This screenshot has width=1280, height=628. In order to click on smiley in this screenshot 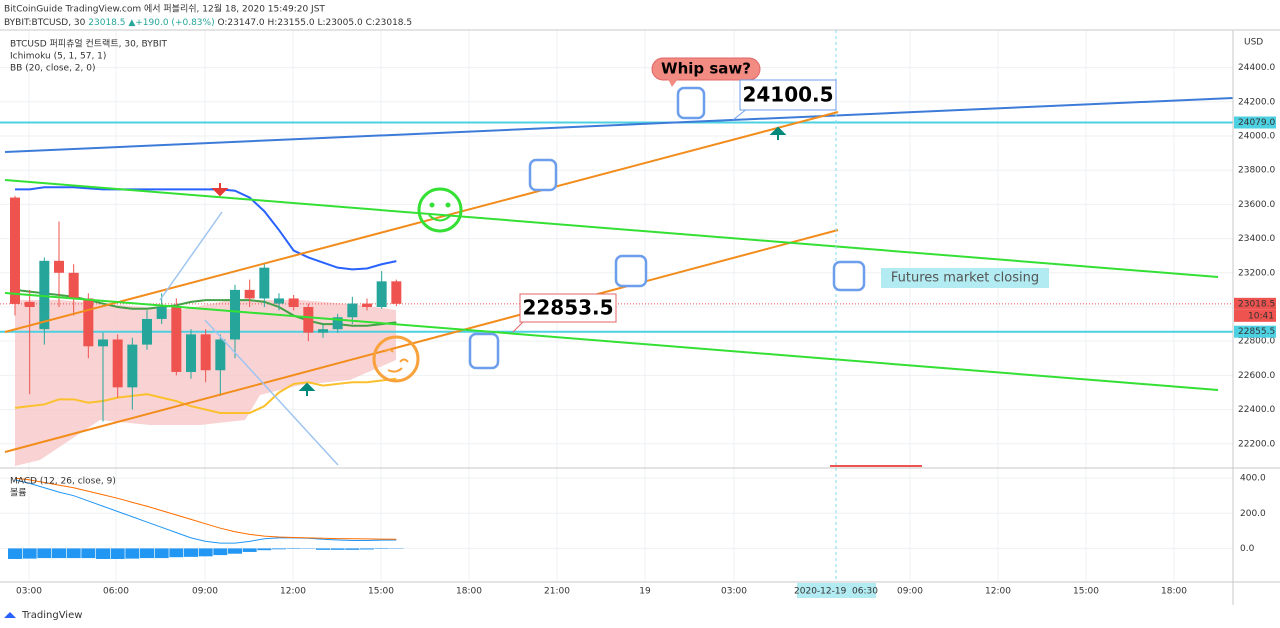, I will do `click(440, 210)`.